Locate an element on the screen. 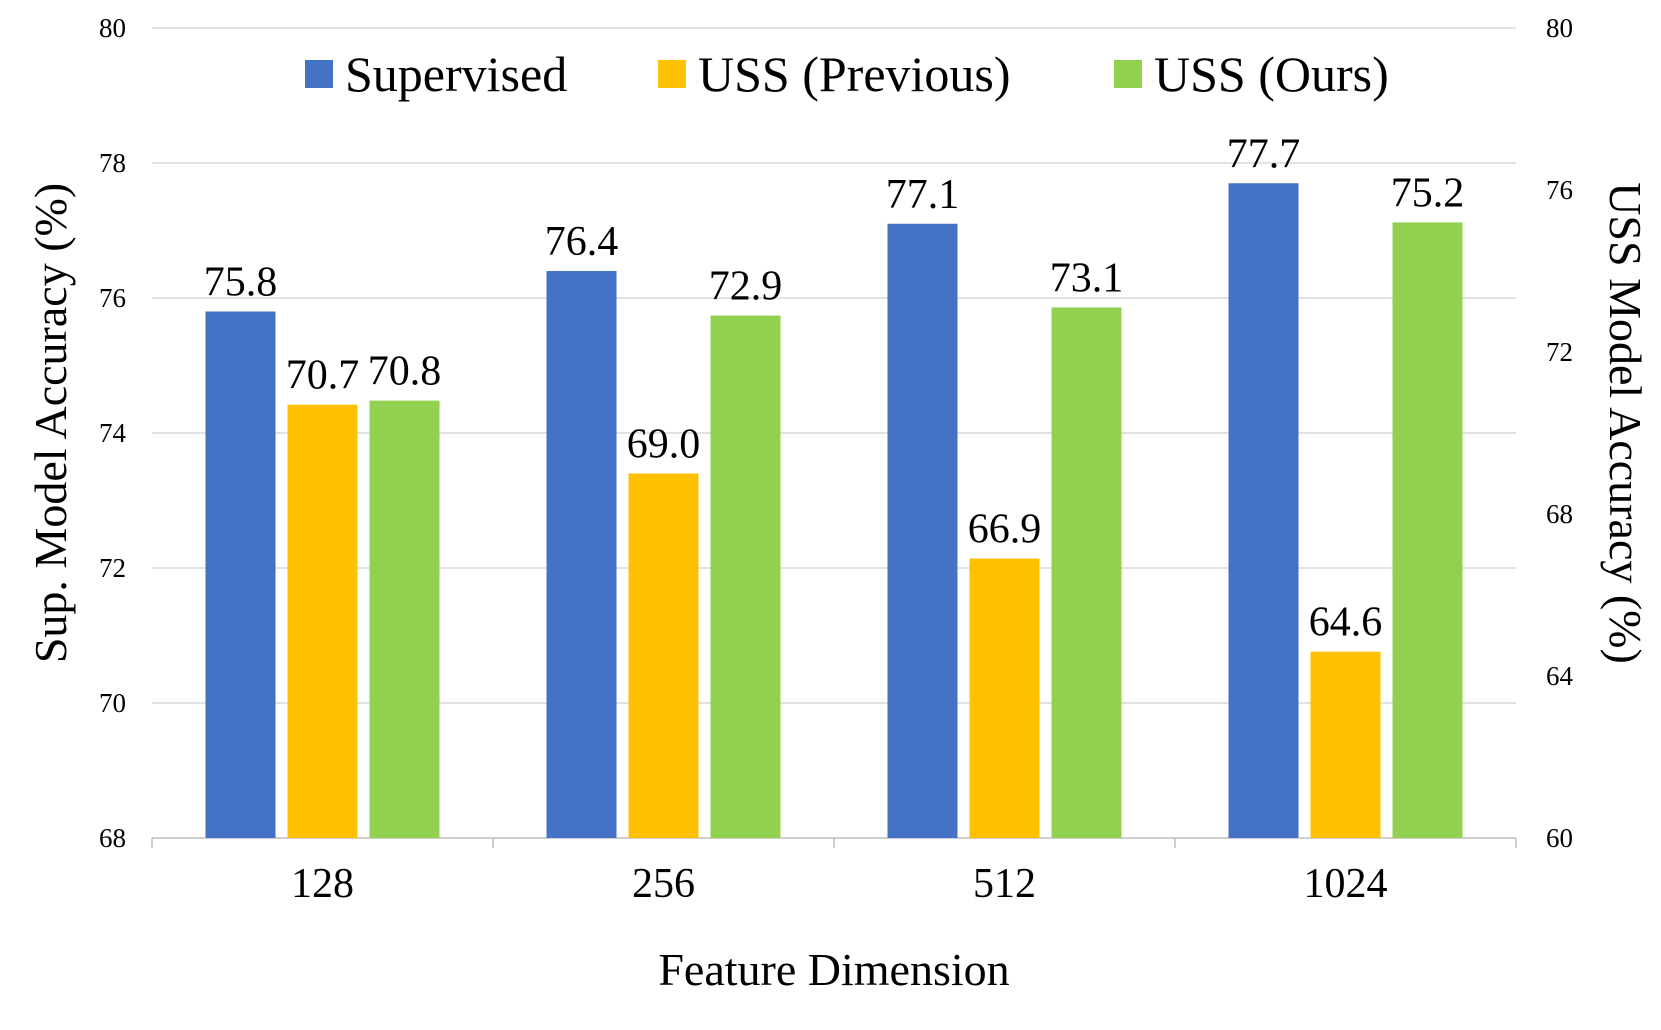 This screenshot has width=1661, height=1030. x-category-label: 512 is located at coordinates (1004, 884).